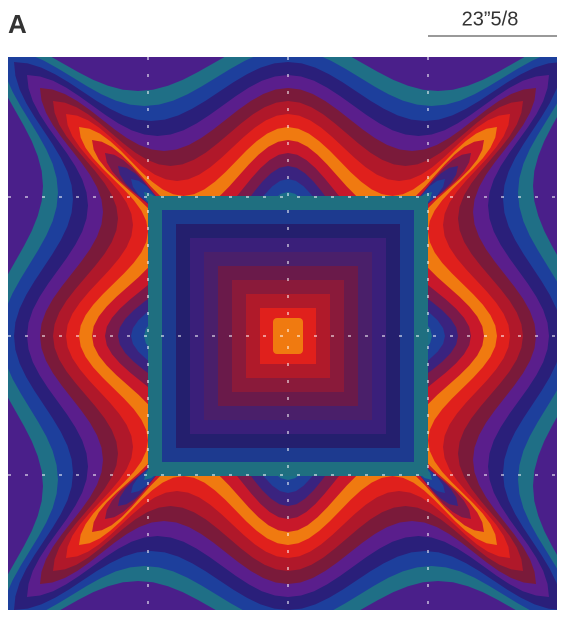 Image resolution: width=565 pixels, height=622 pixels. I want to click on label-letter: A, so click(17, 24).